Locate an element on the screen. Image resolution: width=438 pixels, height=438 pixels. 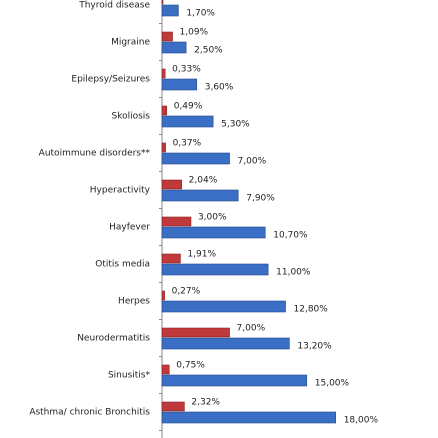
value-label: 3,60% is located at coordinates (219, 88).